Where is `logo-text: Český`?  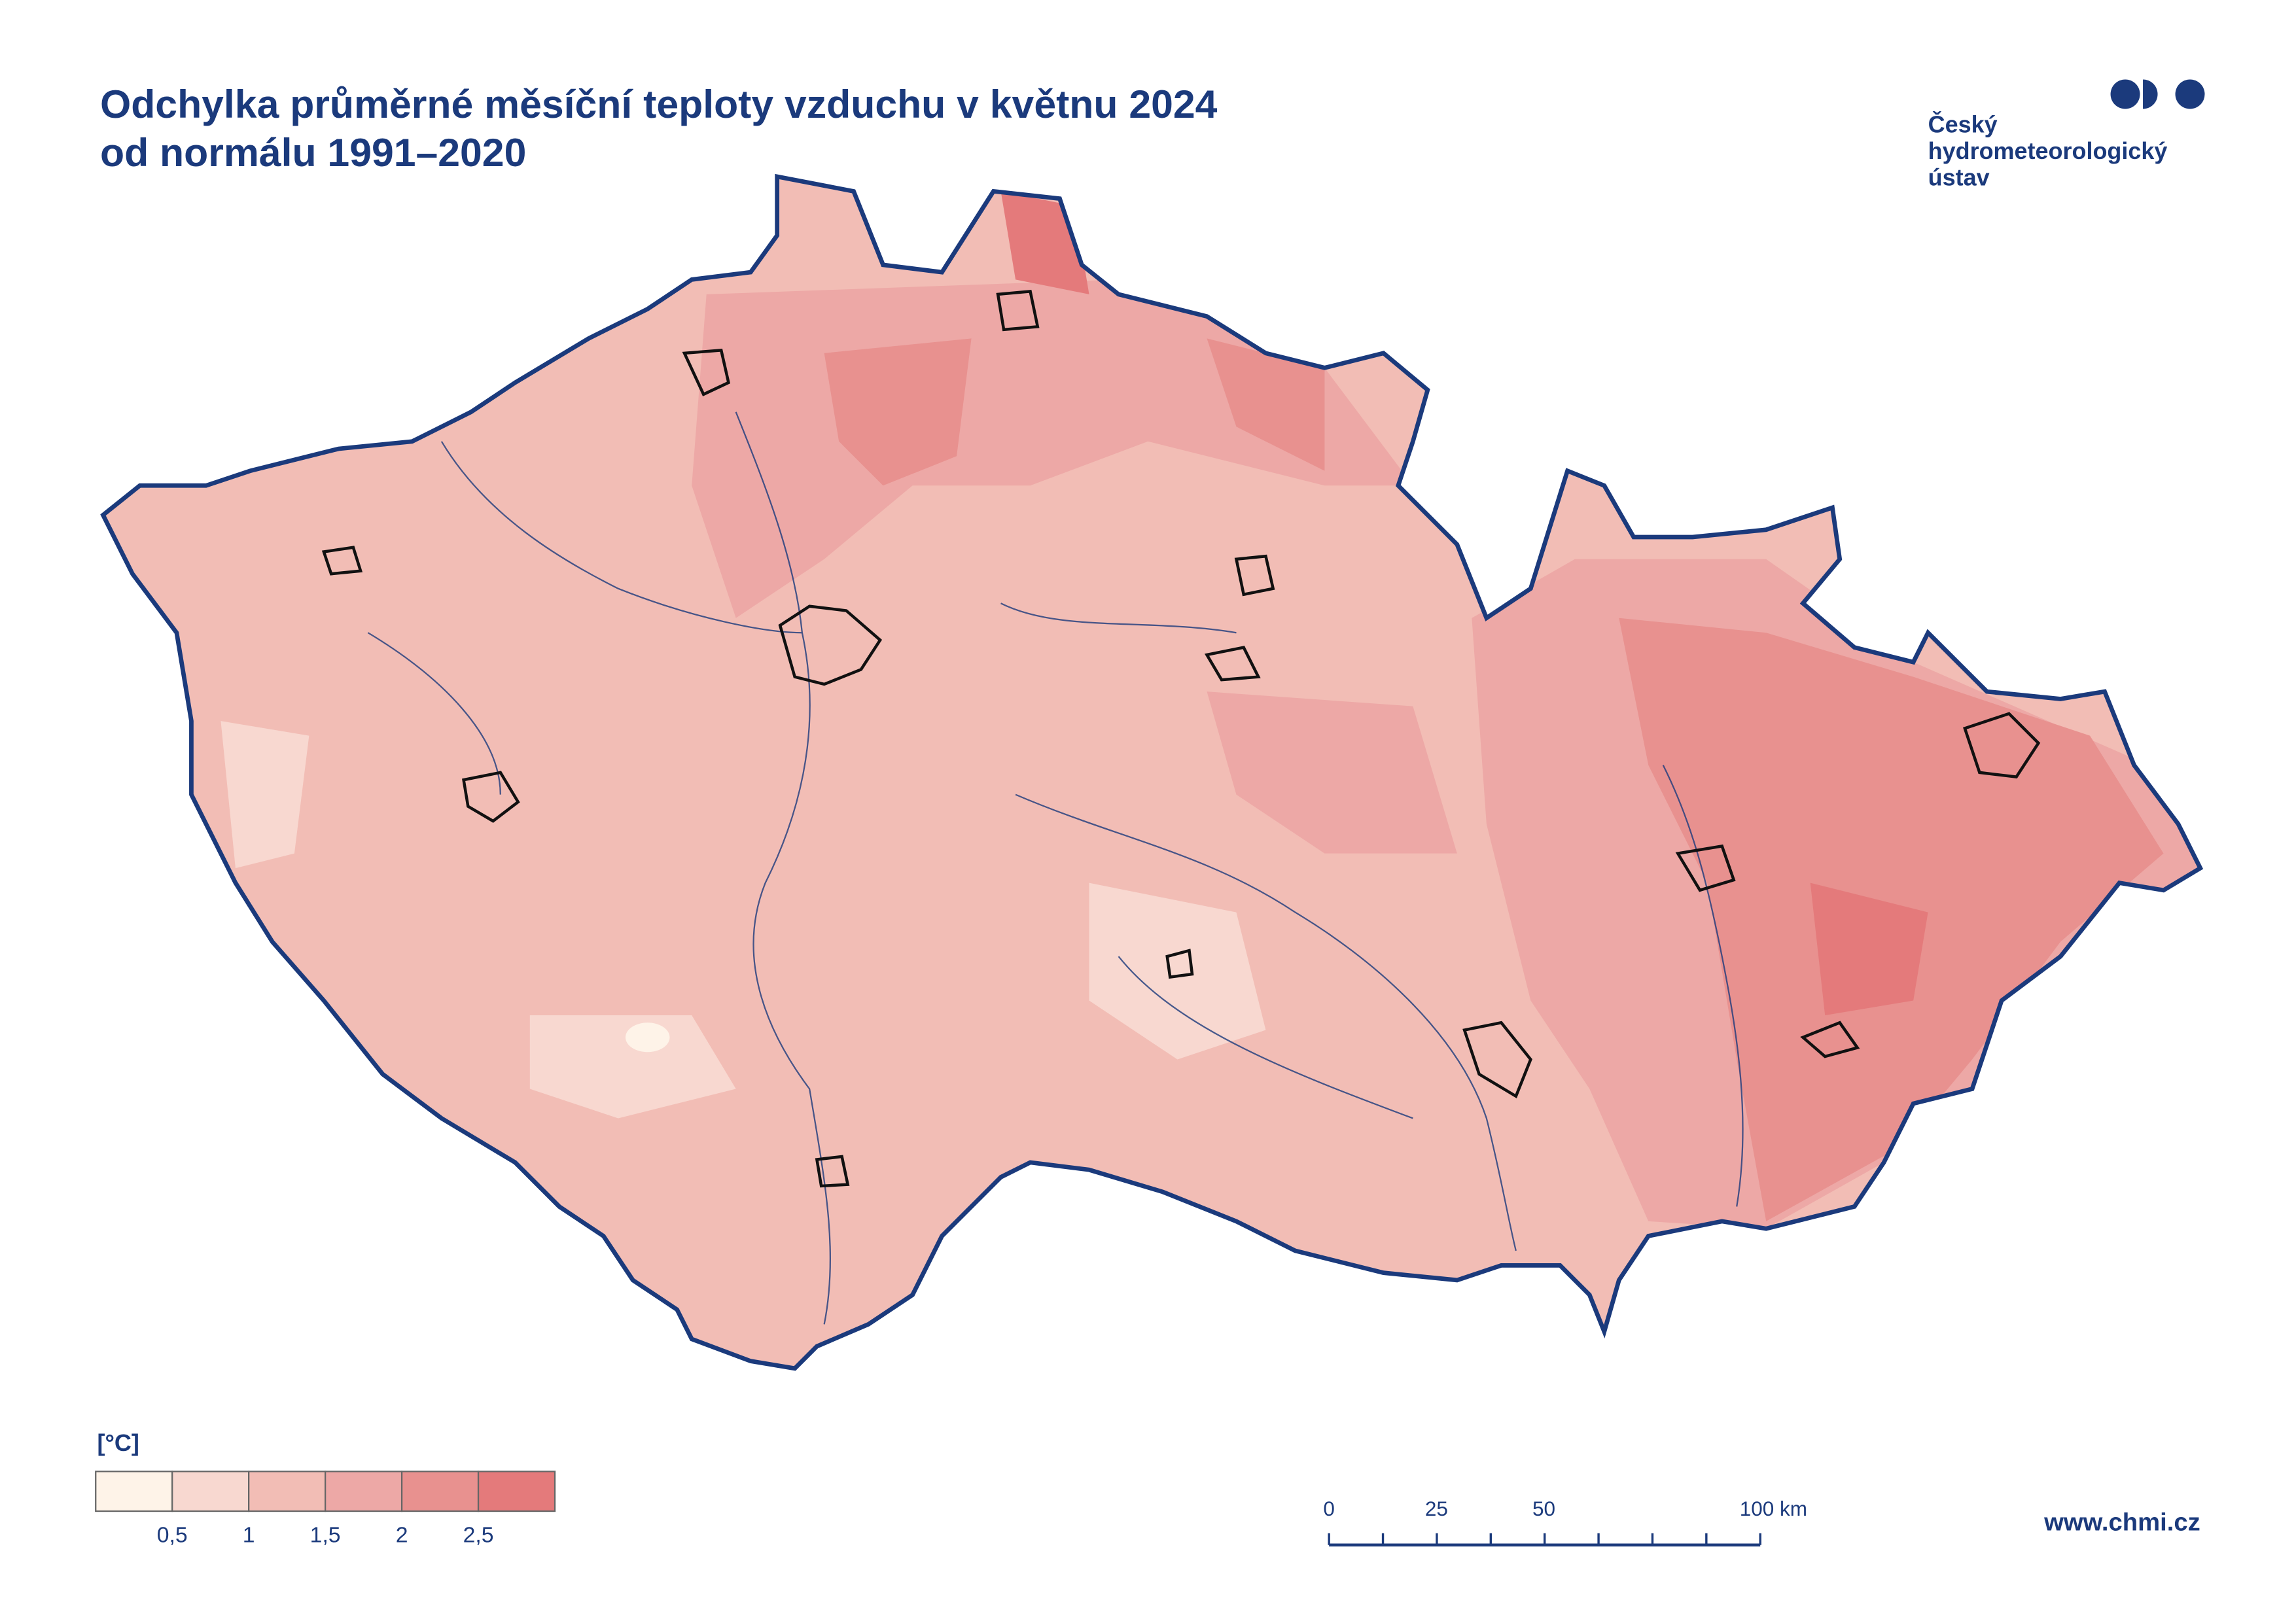 logo-text: Český is located at coordinates (1963, 124).